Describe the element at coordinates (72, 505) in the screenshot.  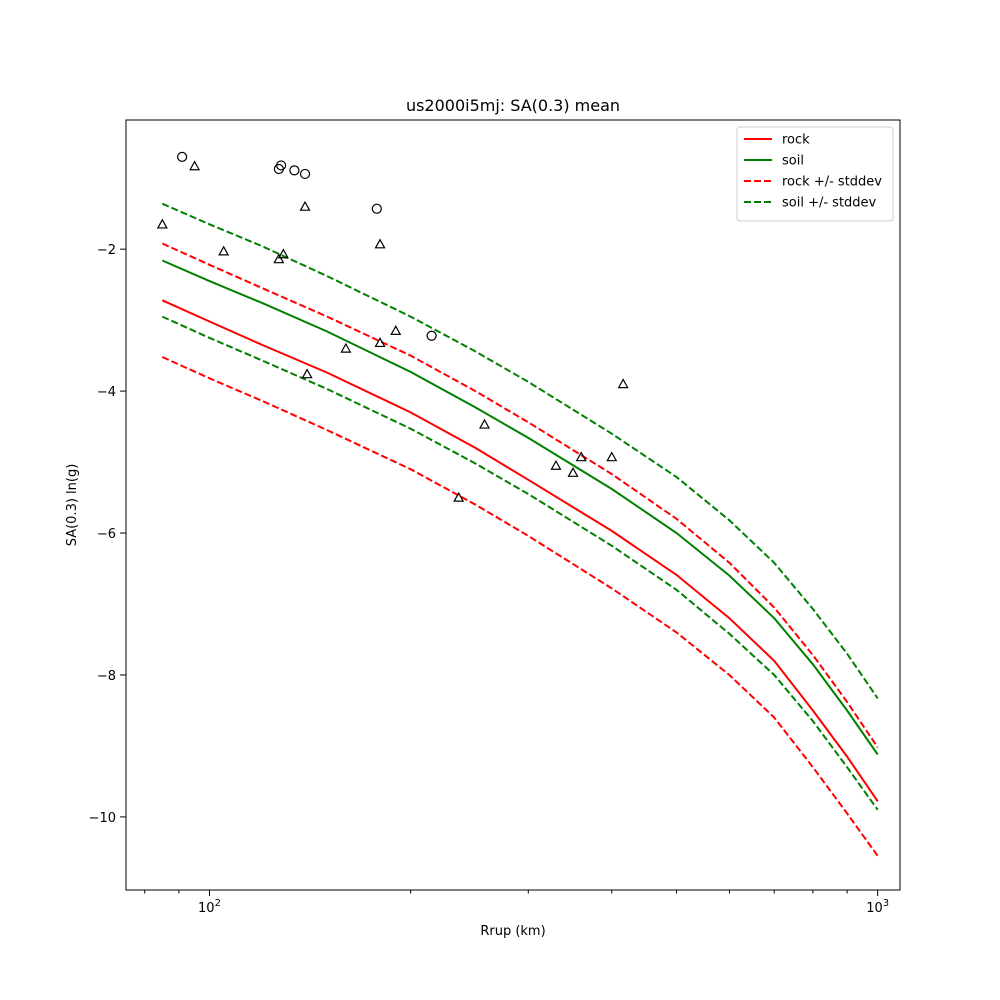
I see `y-axis-label: SA(0.3) ln(g)` at that location.